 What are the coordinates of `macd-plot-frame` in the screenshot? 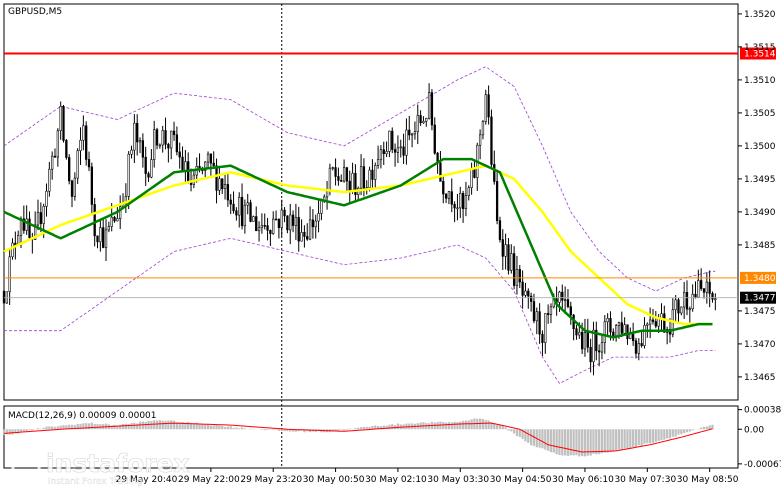 It's located at (371, 437).